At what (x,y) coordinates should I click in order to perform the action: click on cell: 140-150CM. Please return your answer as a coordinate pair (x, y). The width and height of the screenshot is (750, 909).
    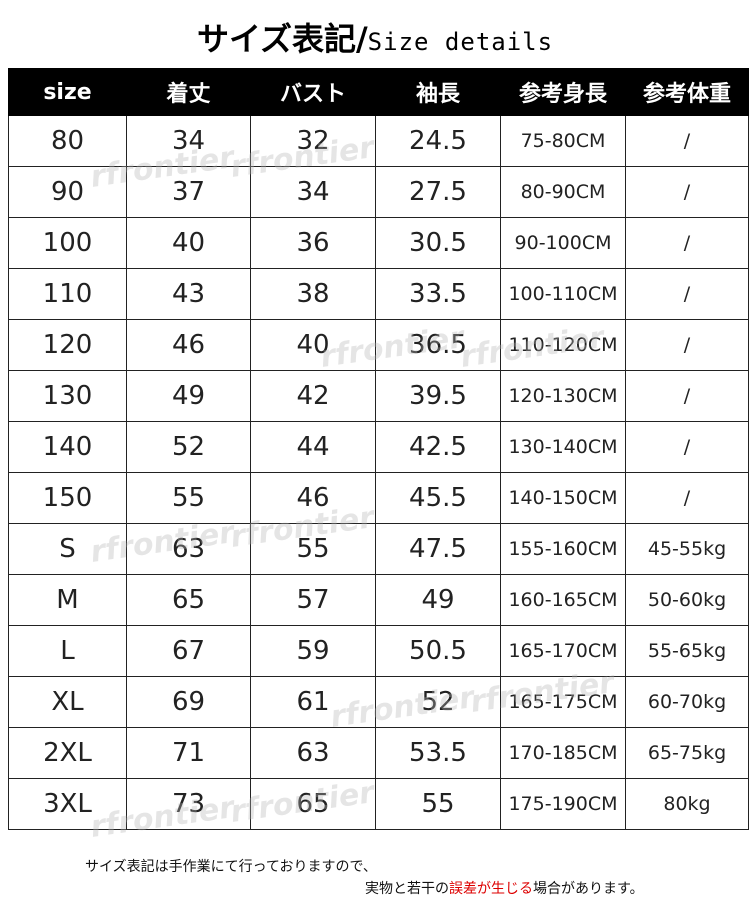
    Looking at the image, I should click on (563, 498).